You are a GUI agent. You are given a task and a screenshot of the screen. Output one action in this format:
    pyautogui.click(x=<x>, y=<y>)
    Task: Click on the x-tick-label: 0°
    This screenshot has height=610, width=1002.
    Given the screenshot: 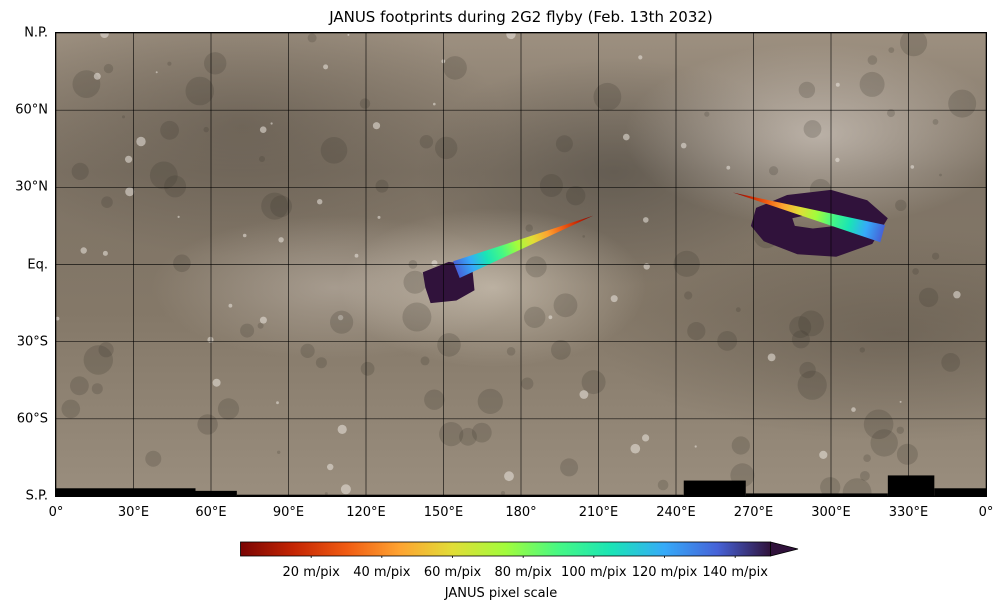 What is the action you would take?
    pyautogui.click(x=986, y=512)
    